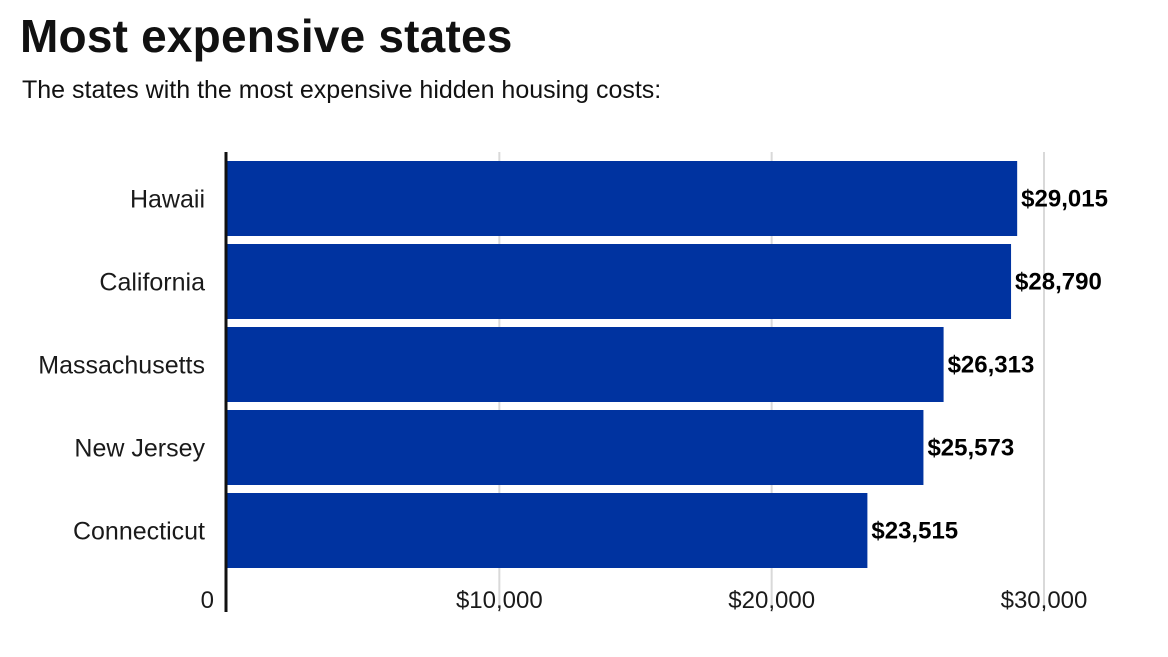  What do you see at coordinates (167, 200) in the screenshot?
I see `category-label: Hawaii` at bounding box center [167, 200].